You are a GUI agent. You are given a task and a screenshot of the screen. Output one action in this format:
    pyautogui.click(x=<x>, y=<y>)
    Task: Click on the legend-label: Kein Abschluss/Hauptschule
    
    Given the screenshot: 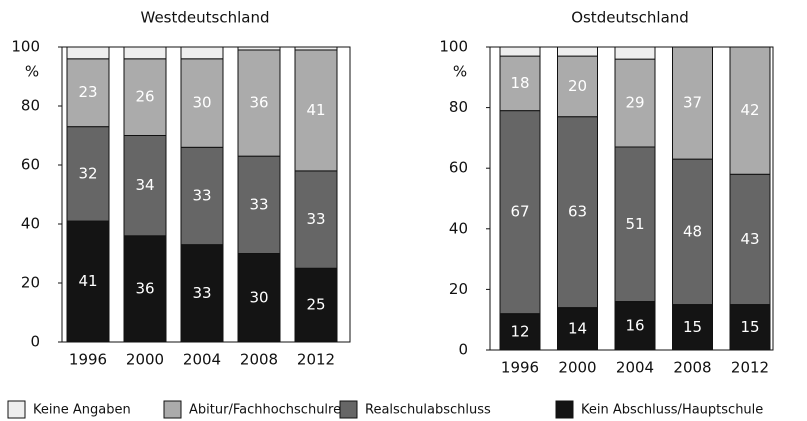 What is the action you would take?
    pyautogui.click(x=672, y=410)
    